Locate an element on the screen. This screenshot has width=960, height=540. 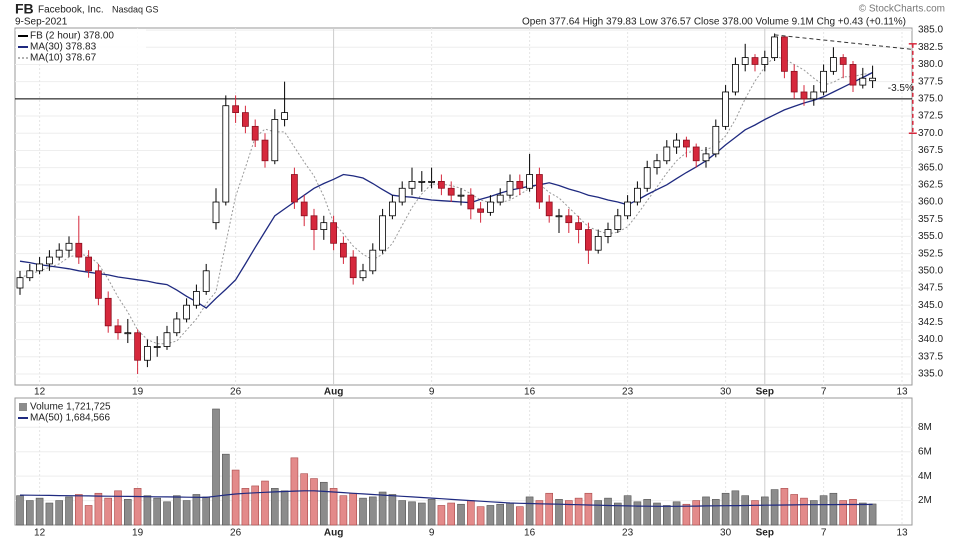
x-tick-label: 19 is located at coordinates (138, 533).